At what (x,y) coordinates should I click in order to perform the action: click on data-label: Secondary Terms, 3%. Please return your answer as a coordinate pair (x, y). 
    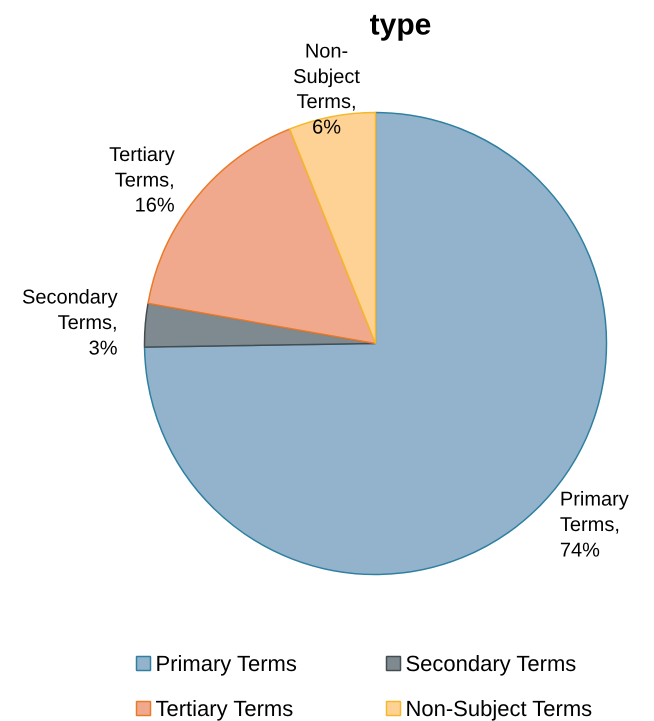
    Looking at the image, I should click on (70, 323).